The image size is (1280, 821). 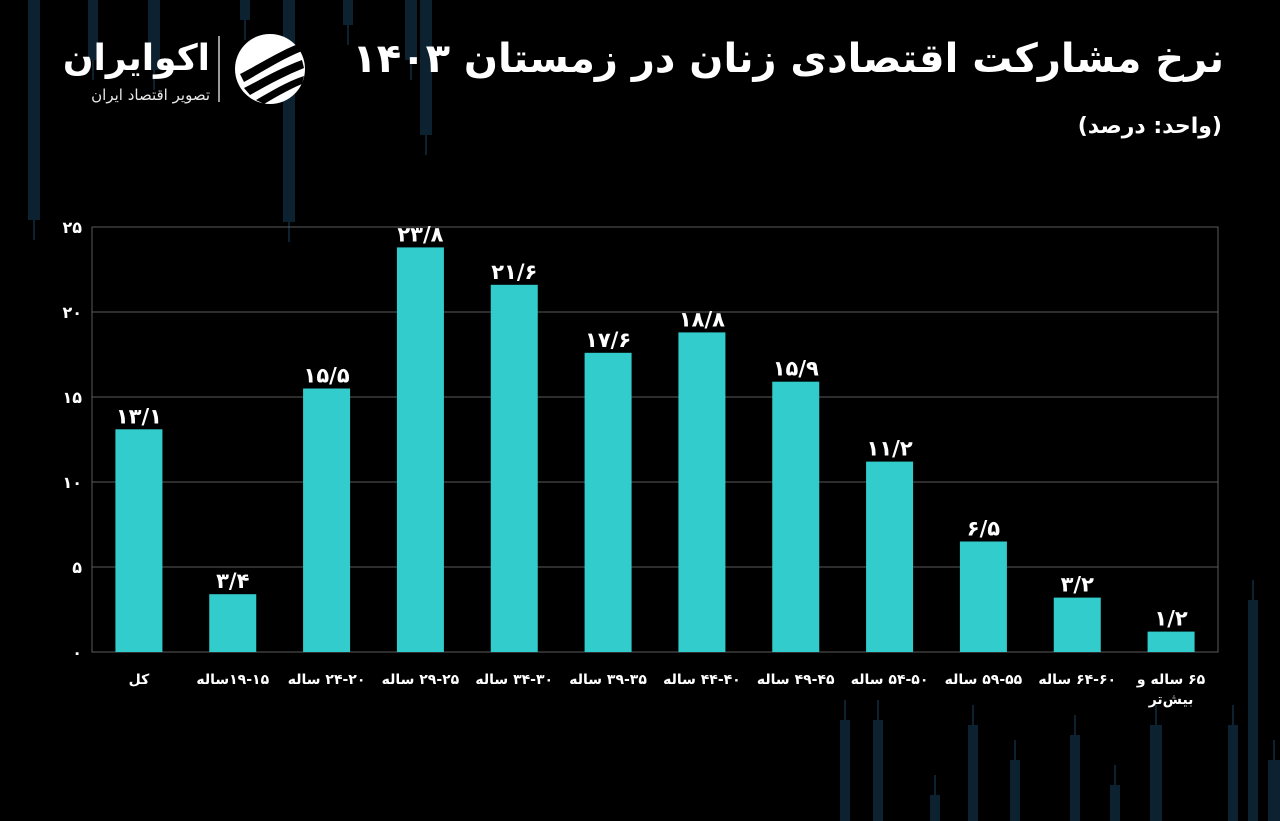 What do you see at coordinates (514, 272) in the screenshot?
I see `data-label: ۲۱/۶` at bounding box center [514, 272].